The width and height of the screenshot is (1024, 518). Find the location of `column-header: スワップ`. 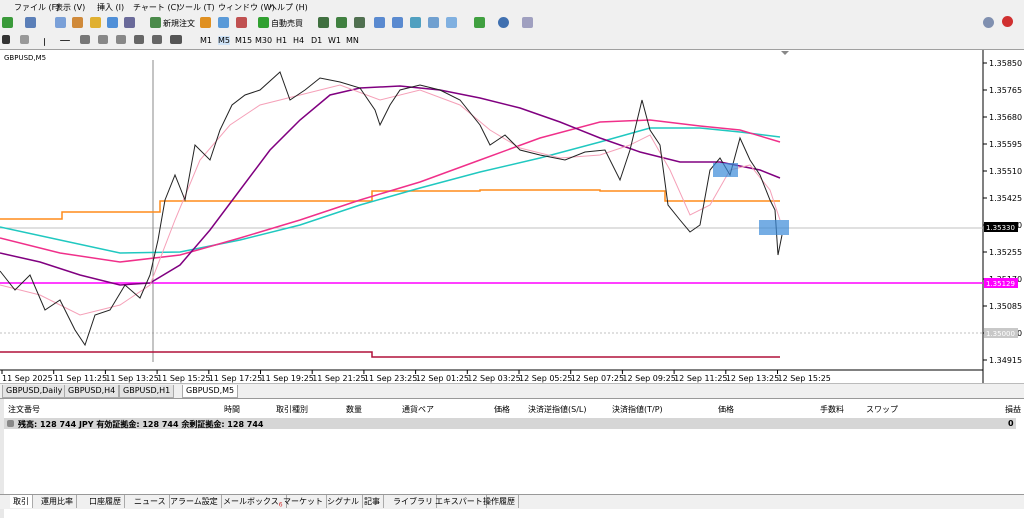

column-header: スワップ is located at coordinates (882, 409).